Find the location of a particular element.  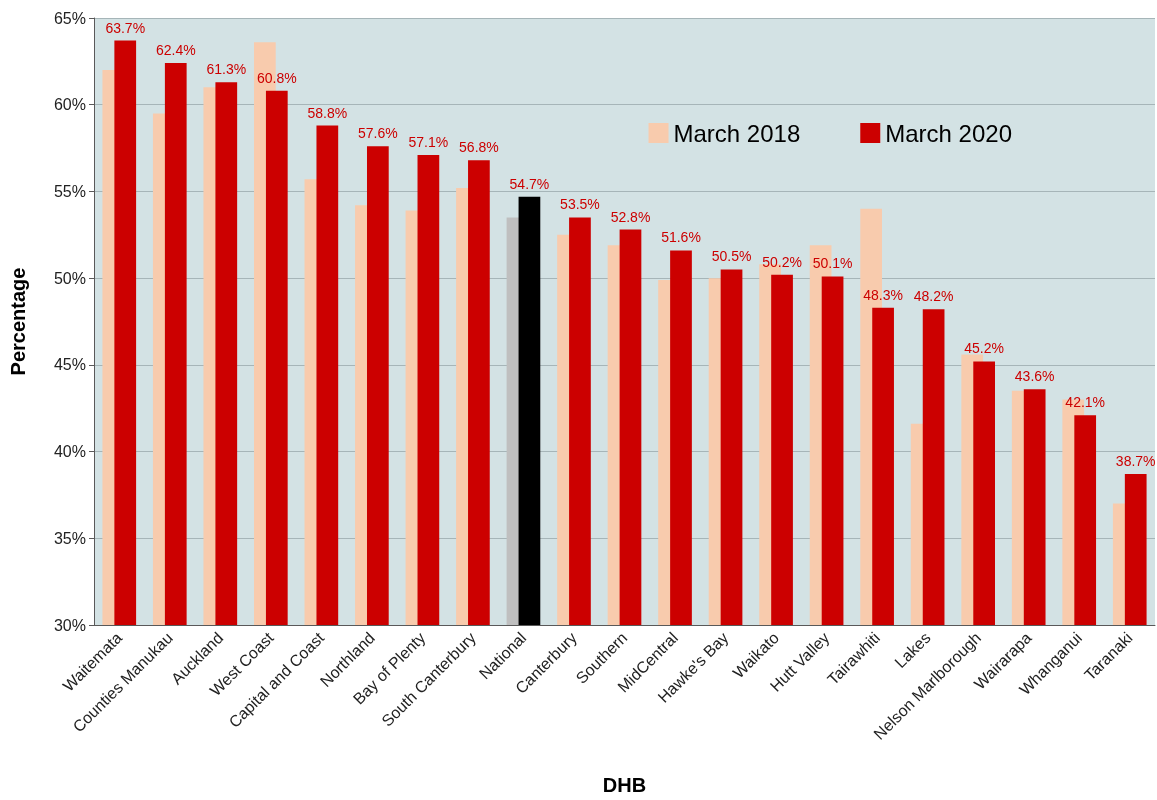

data-label: 50.2% is located at coordinates (782, 261).